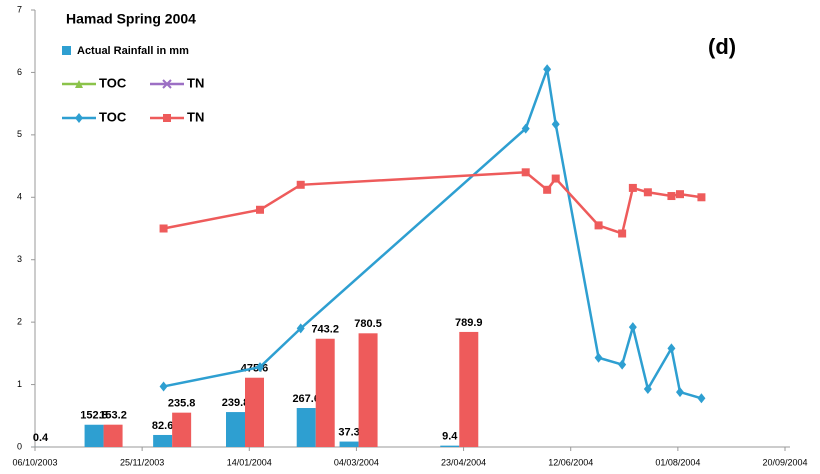 The width and height of the screenshot is (820, 474). What do you see at coordinates (162, 426) in the screenshot?
I see `data-label: 82.6` at bounding box center [162, 426].